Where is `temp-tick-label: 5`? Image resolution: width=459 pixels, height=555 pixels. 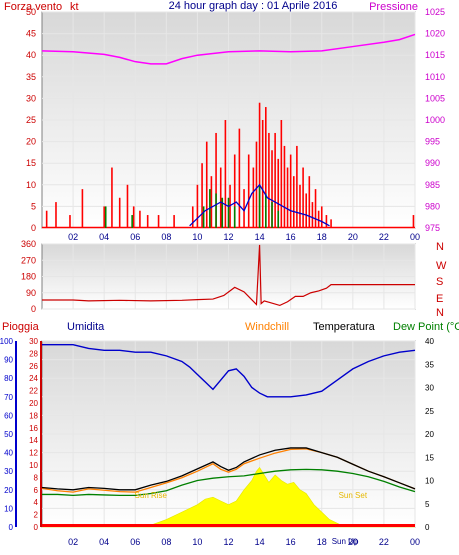 temp-tick-label: 5 is located at coordinates (427, 504).